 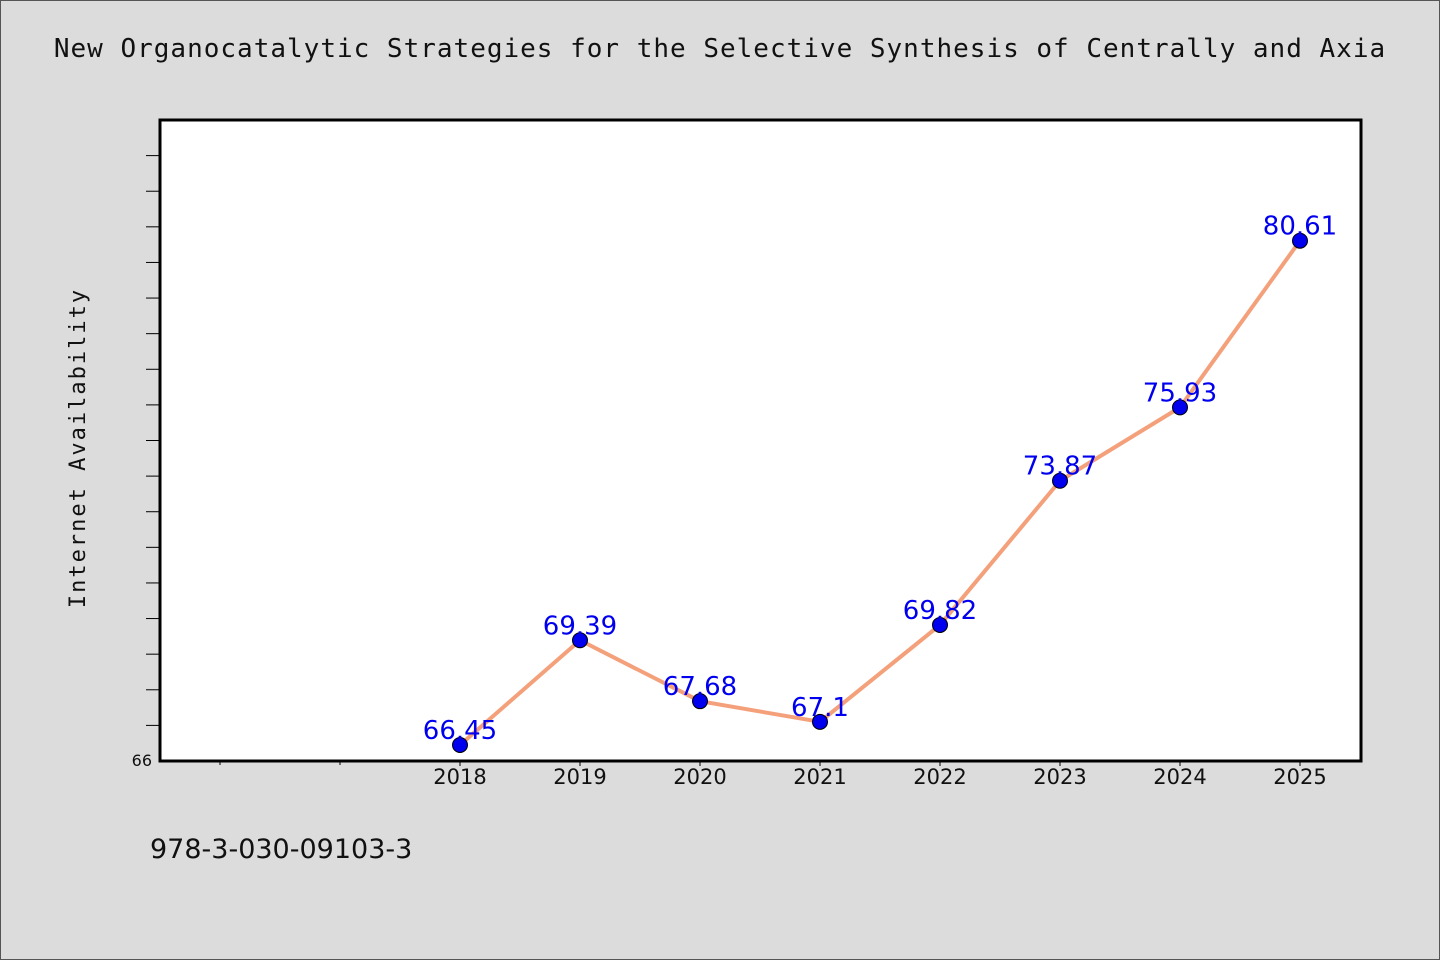 What do you see at coordinates (939, 777) in the screenshot?
I see `x-tick-label: 2022` at bounding box center [939, 777].